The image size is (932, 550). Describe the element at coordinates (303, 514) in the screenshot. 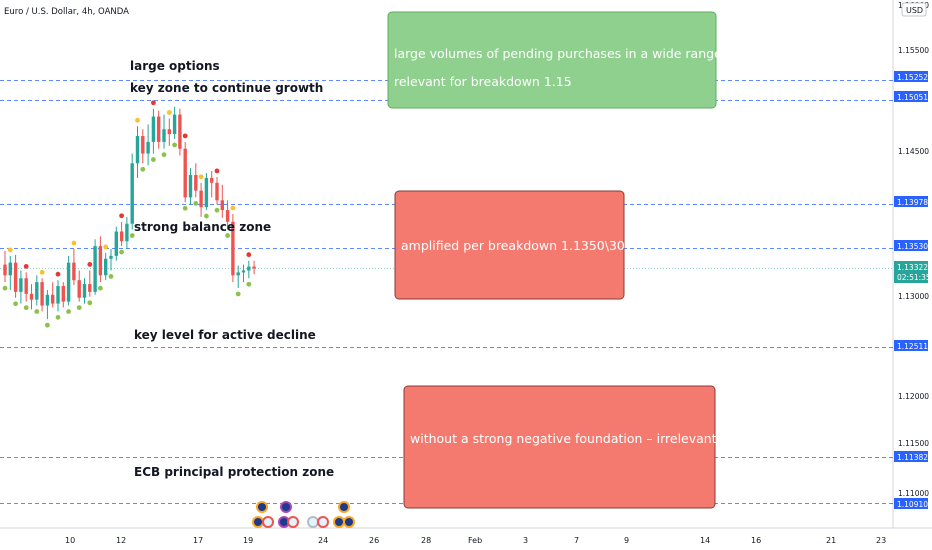

I see `economic-events` at that location.